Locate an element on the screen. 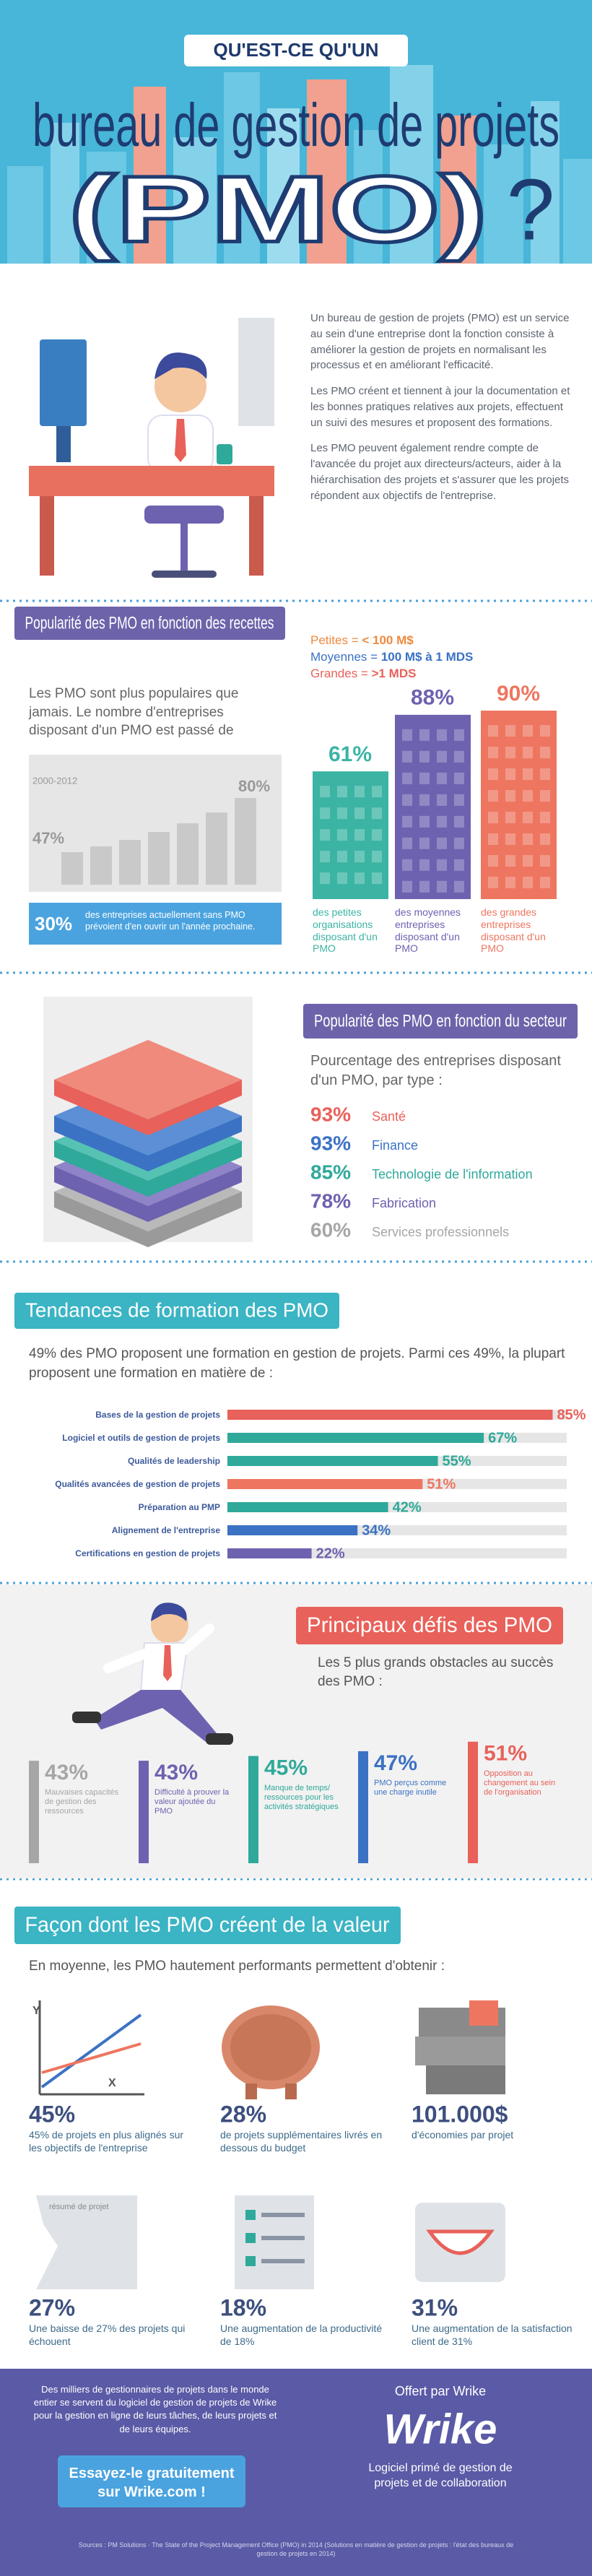 This screenshot has height=2576, width=592. training-label: Qualités de leadership is located at coordinates (174, 1461).